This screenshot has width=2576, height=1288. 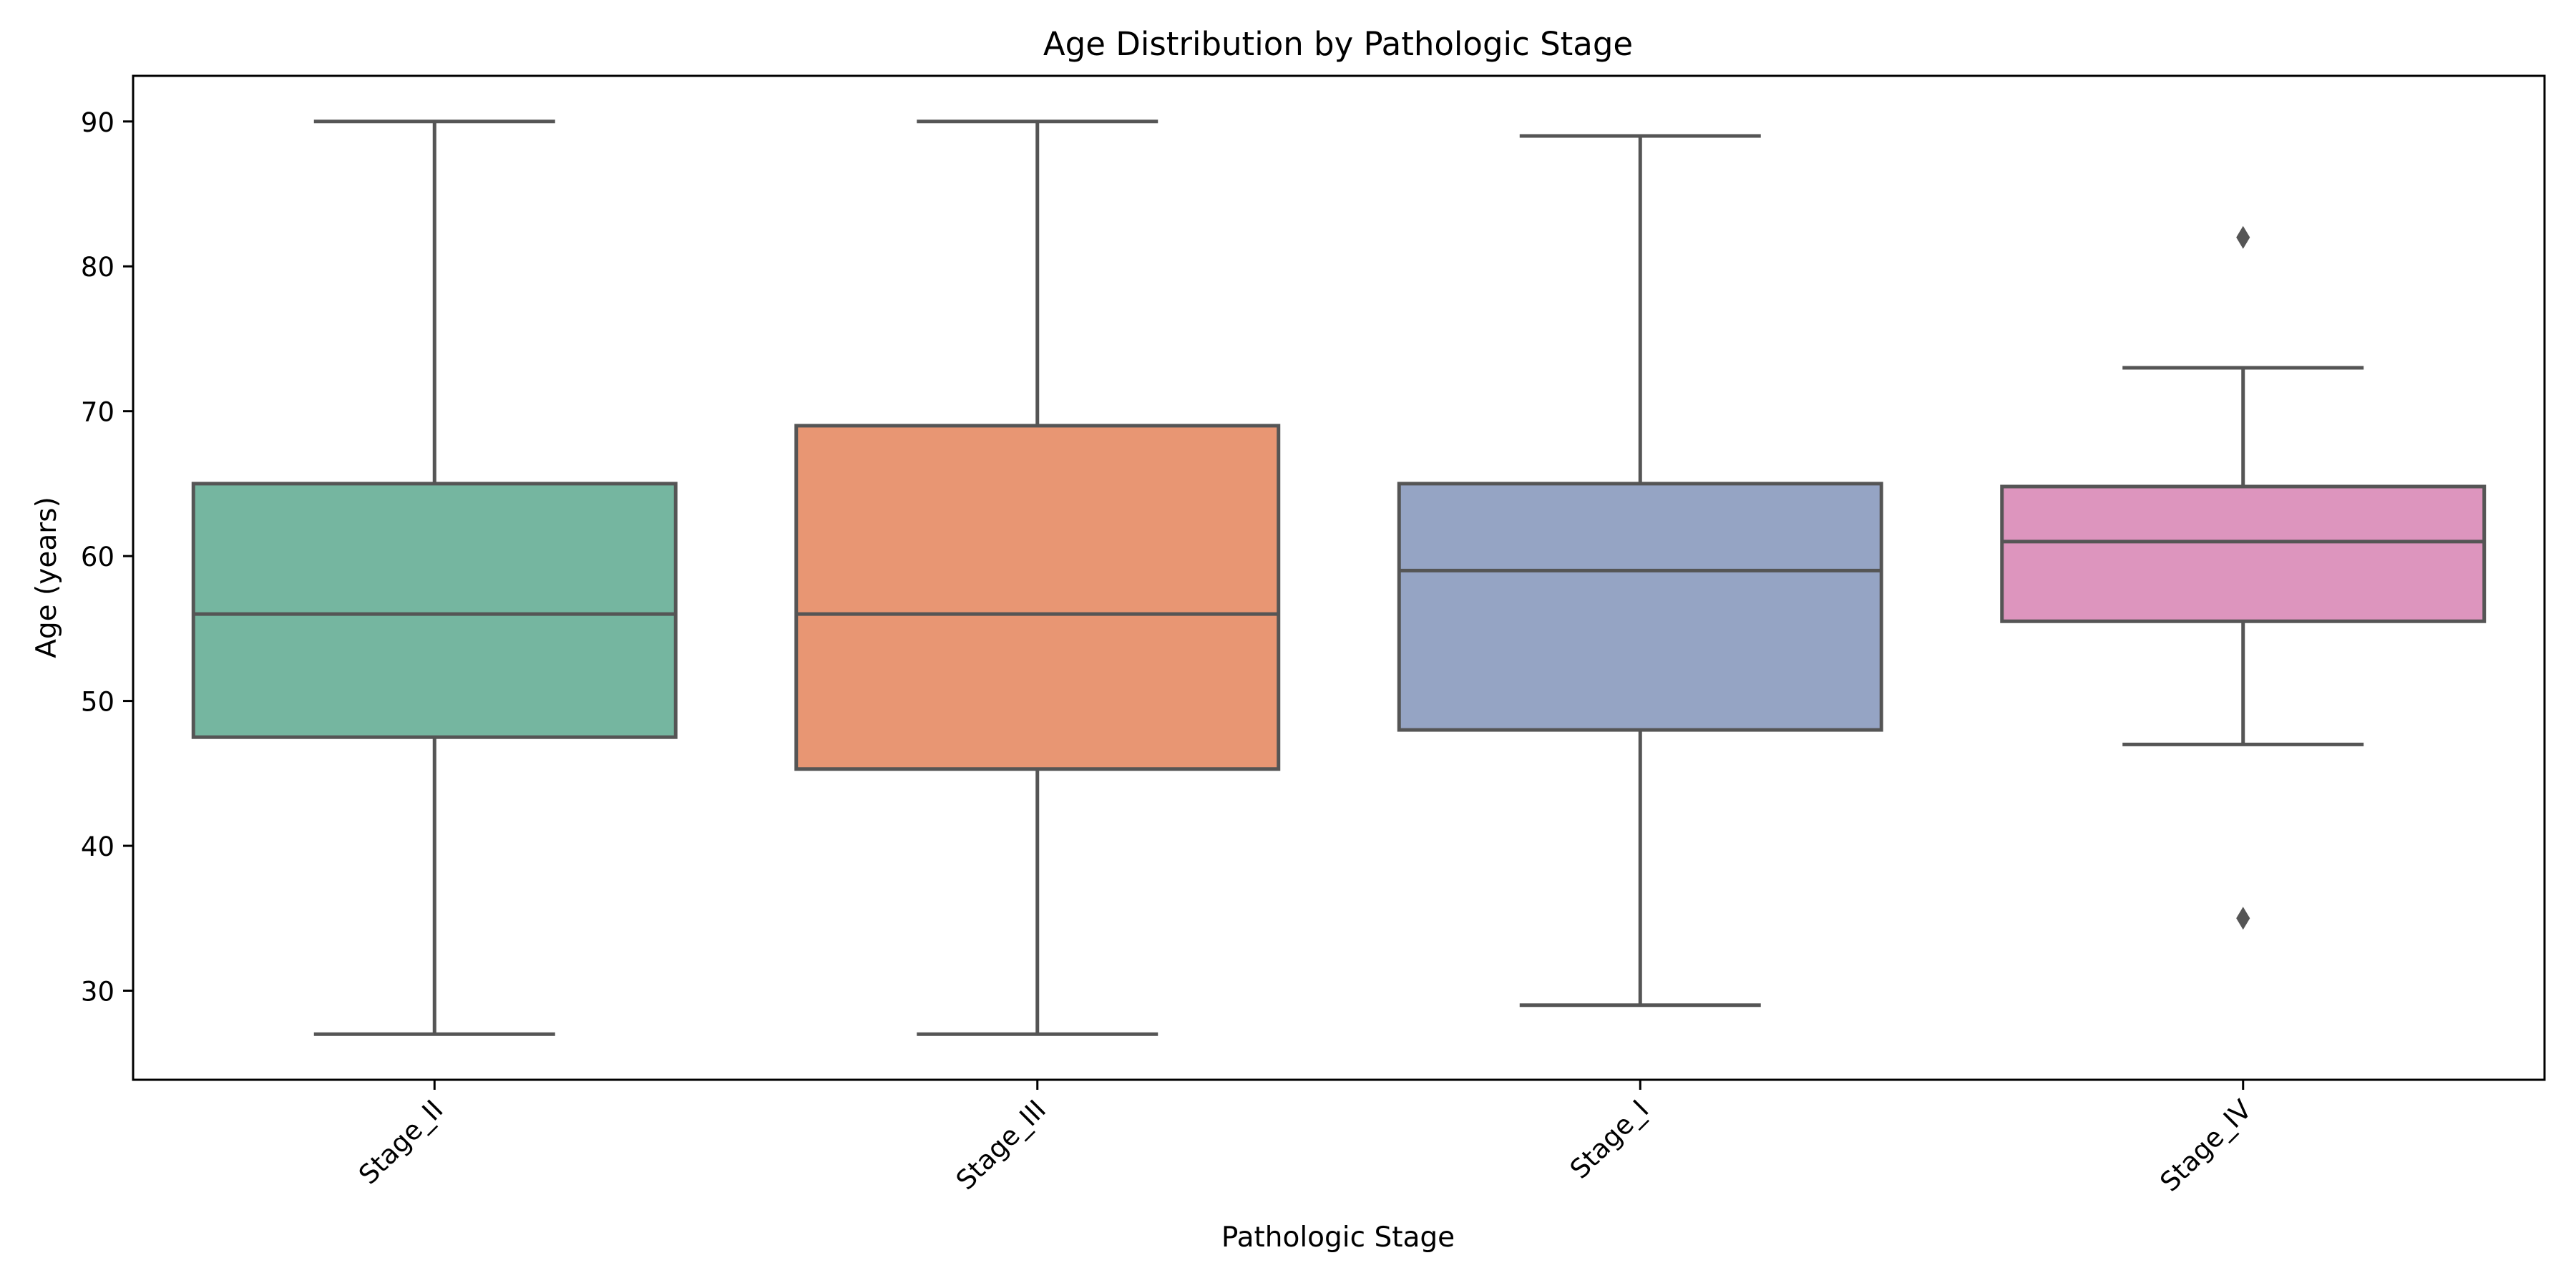 I want to click on chart-title: Age Distribution by Pathologic Stage, so click(x=1338, y=44).